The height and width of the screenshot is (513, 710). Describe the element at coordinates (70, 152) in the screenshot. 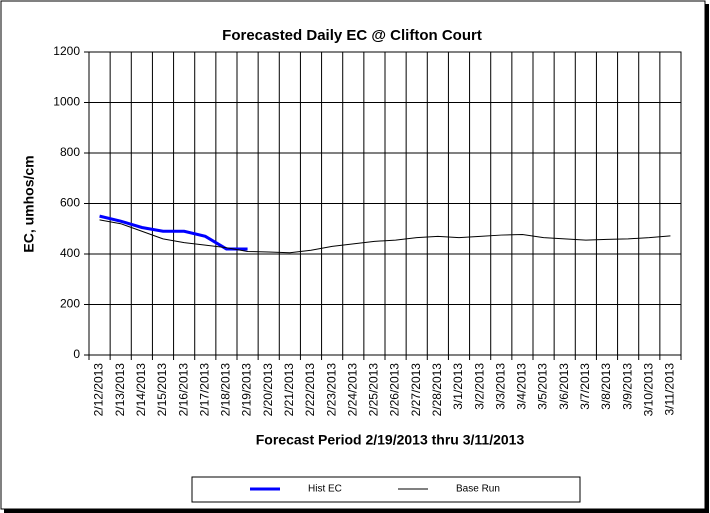

I see `y-tick-label: 800` at that location.